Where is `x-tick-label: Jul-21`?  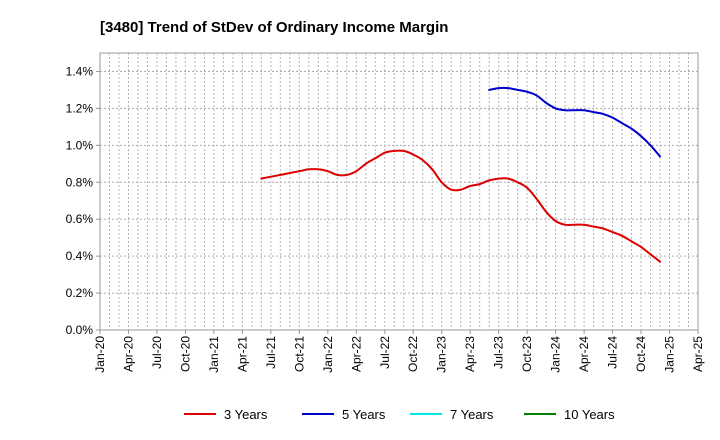 x-tick-label: Jul-21 is located at coordinates (271, 352).